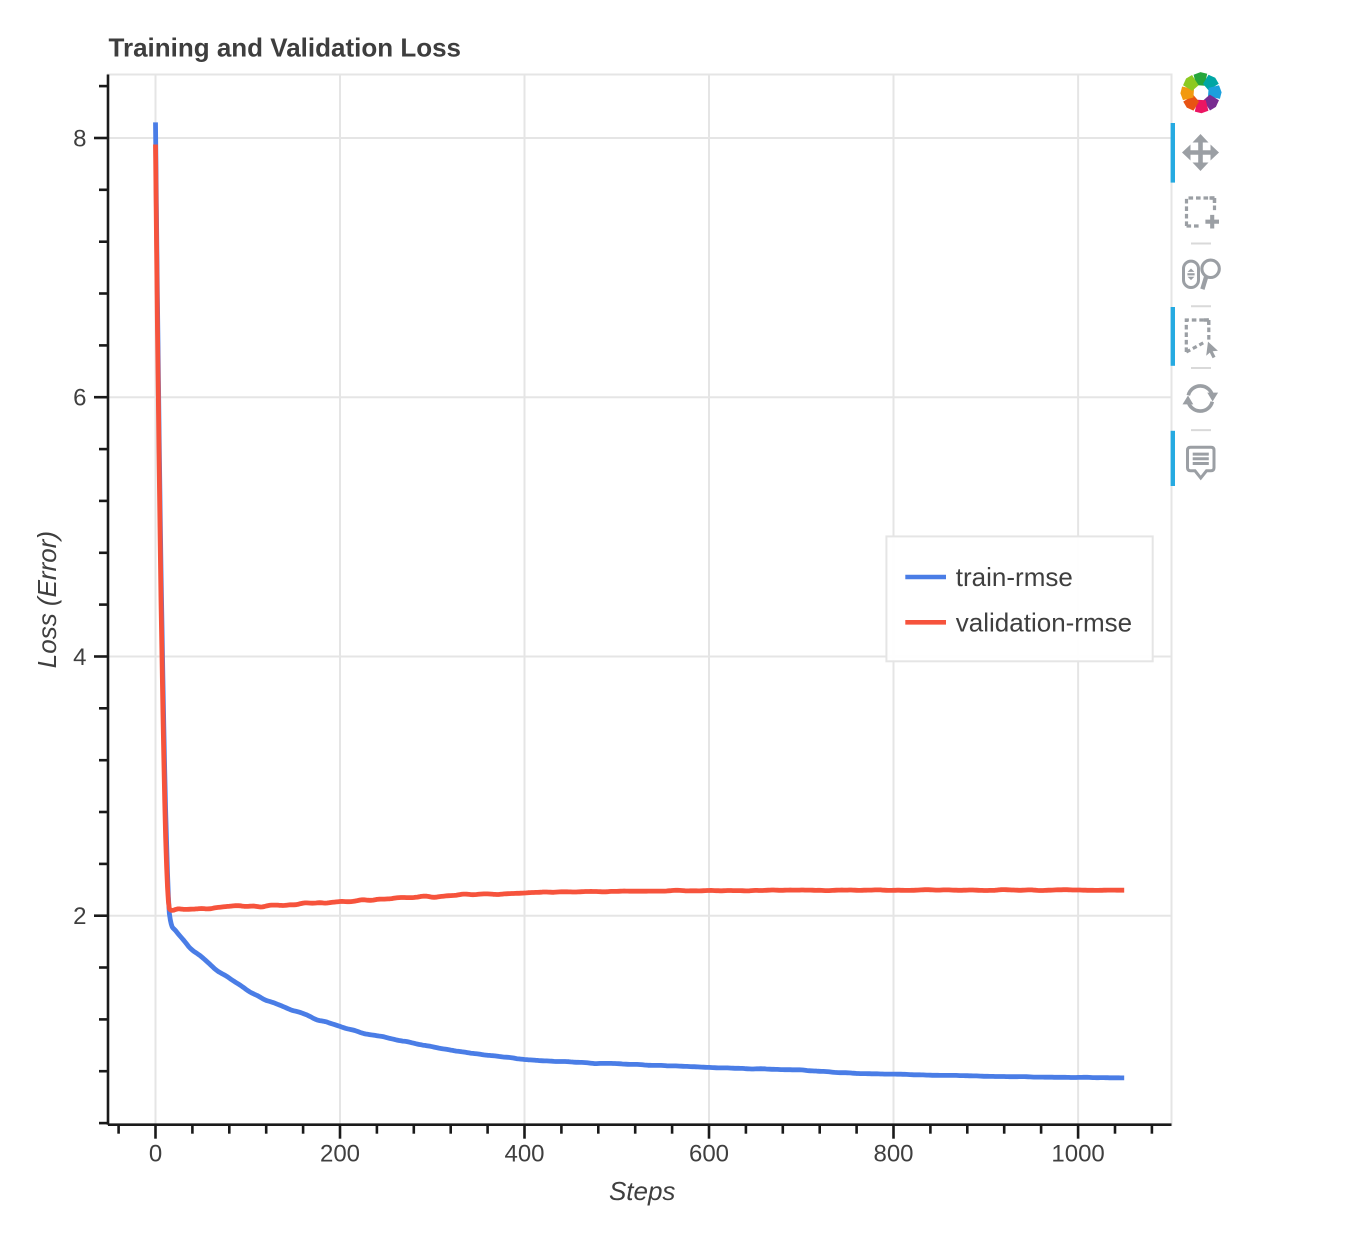  Describe the element at coordinates (340, 1154) in the screenshot. I see `svg-text: 200` at that location.